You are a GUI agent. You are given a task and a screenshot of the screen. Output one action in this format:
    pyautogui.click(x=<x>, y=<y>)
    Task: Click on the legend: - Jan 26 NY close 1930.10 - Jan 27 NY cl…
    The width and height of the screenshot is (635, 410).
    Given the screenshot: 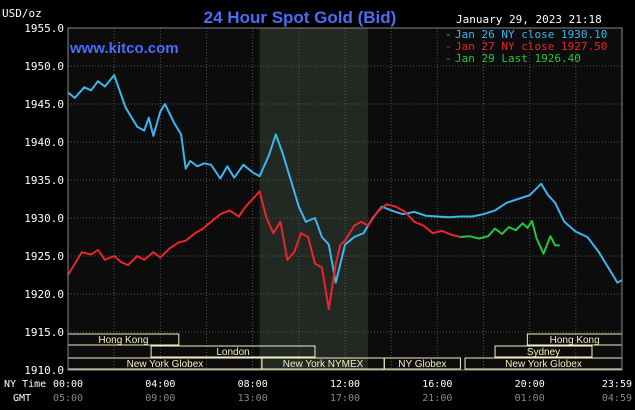 What is the action you would take?
    pyautogui.click(x=526, y=46)
    